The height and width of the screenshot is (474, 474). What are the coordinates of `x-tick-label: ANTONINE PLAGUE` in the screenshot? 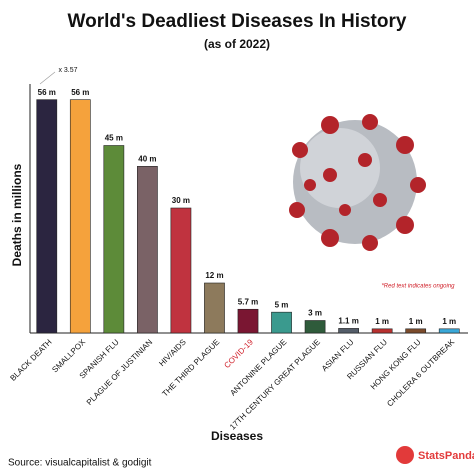 It's located at (258, 368).